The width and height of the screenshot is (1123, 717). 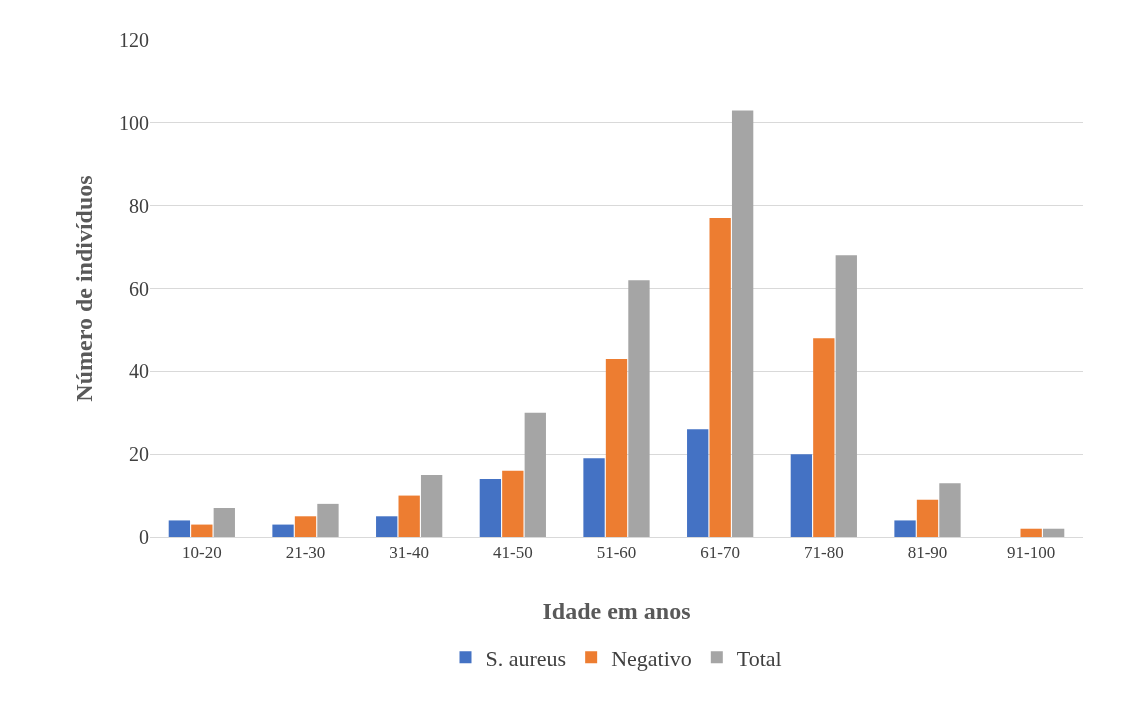 What do you see at coordinates (144, 537) in the screenshot?
I see `y-tick-label: 0` at bounding box center [144, 537].